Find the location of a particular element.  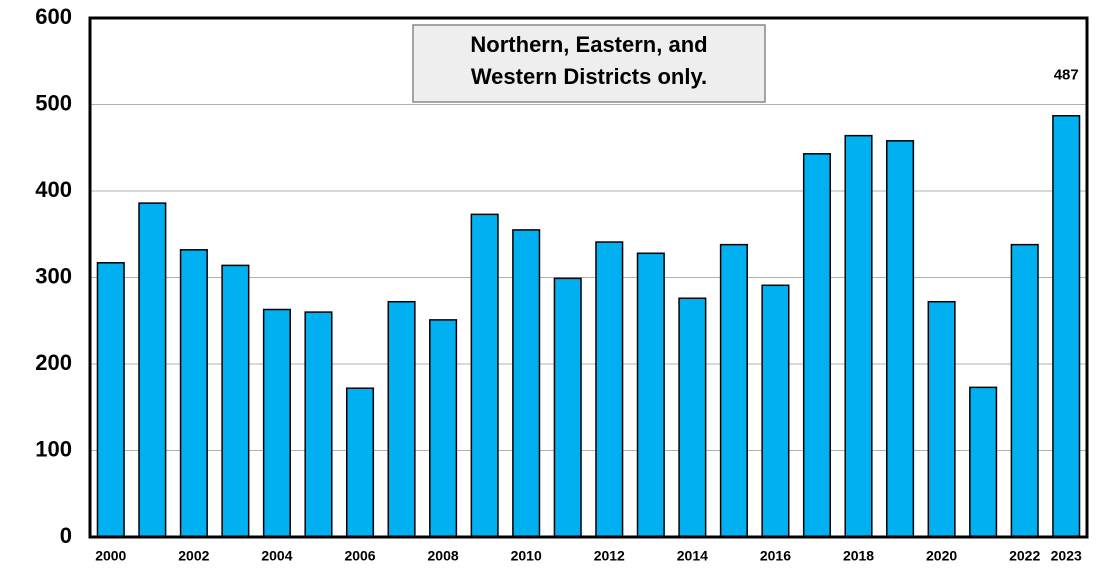

y-tick-label: 400 is located at coordinates (53, 189).